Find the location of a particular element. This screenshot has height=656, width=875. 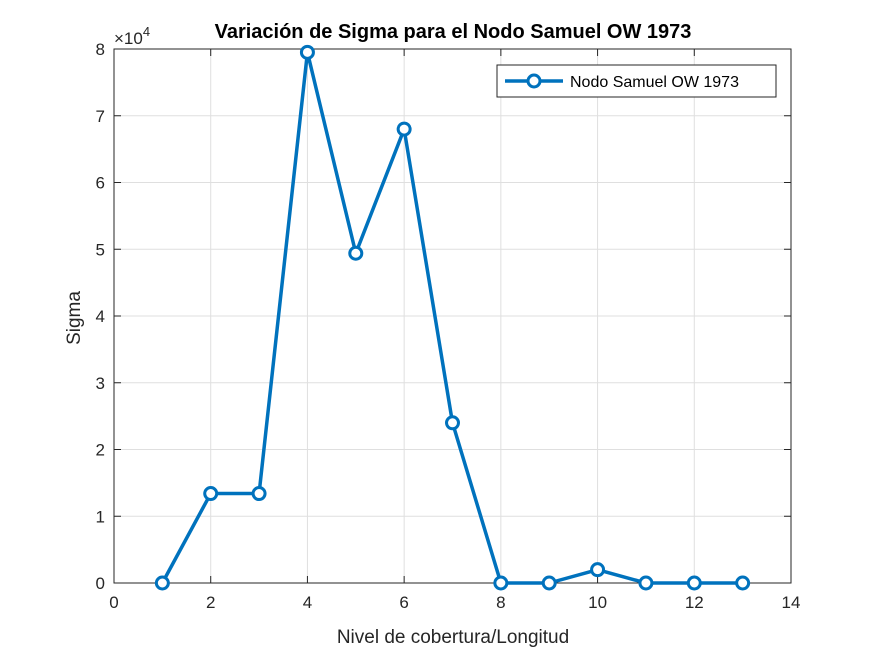

y-tick-label: 6 is located at coordinates (100, 183).